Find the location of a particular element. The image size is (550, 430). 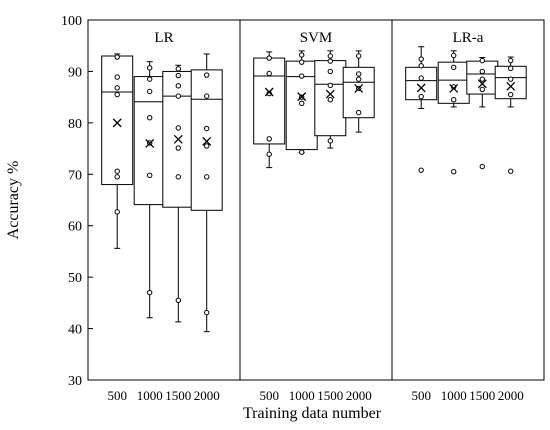

box-svm-2000 is located at coordinates (358, 91).